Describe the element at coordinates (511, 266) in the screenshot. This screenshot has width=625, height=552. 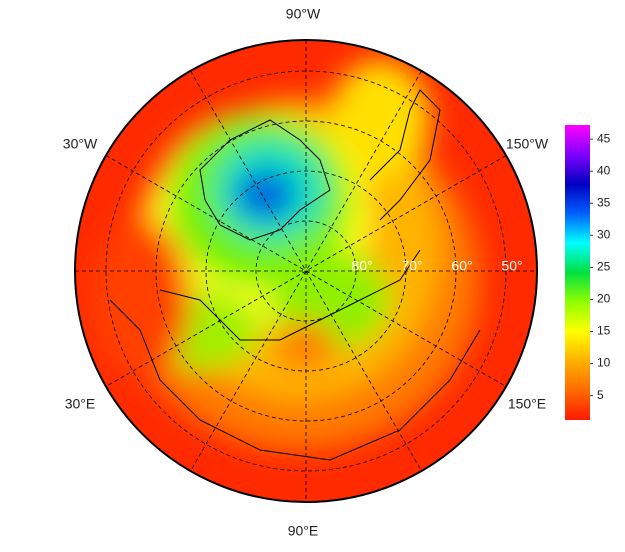
I see `lat-label: 50°` at that location.